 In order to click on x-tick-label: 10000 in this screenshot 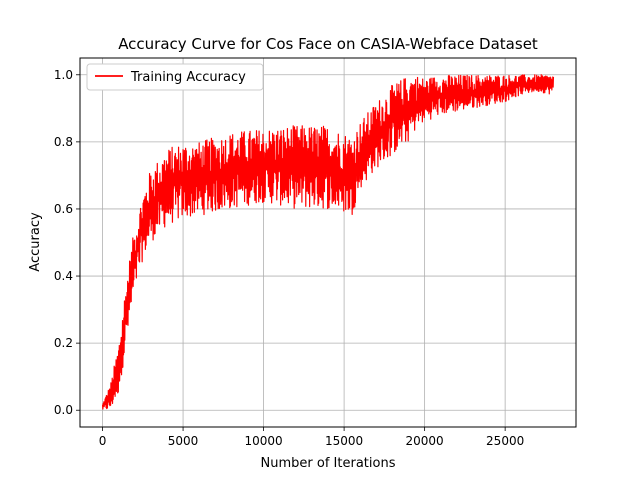, I will do `click(263, 441)`.